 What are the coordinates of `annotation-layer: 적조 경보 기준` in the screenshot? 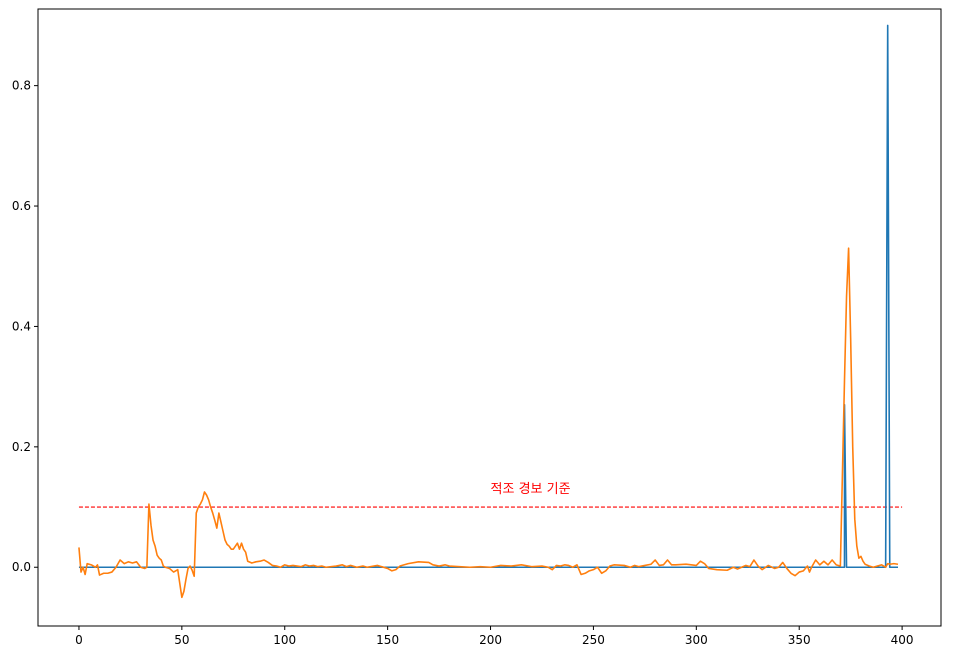 It's located at (531, 489).